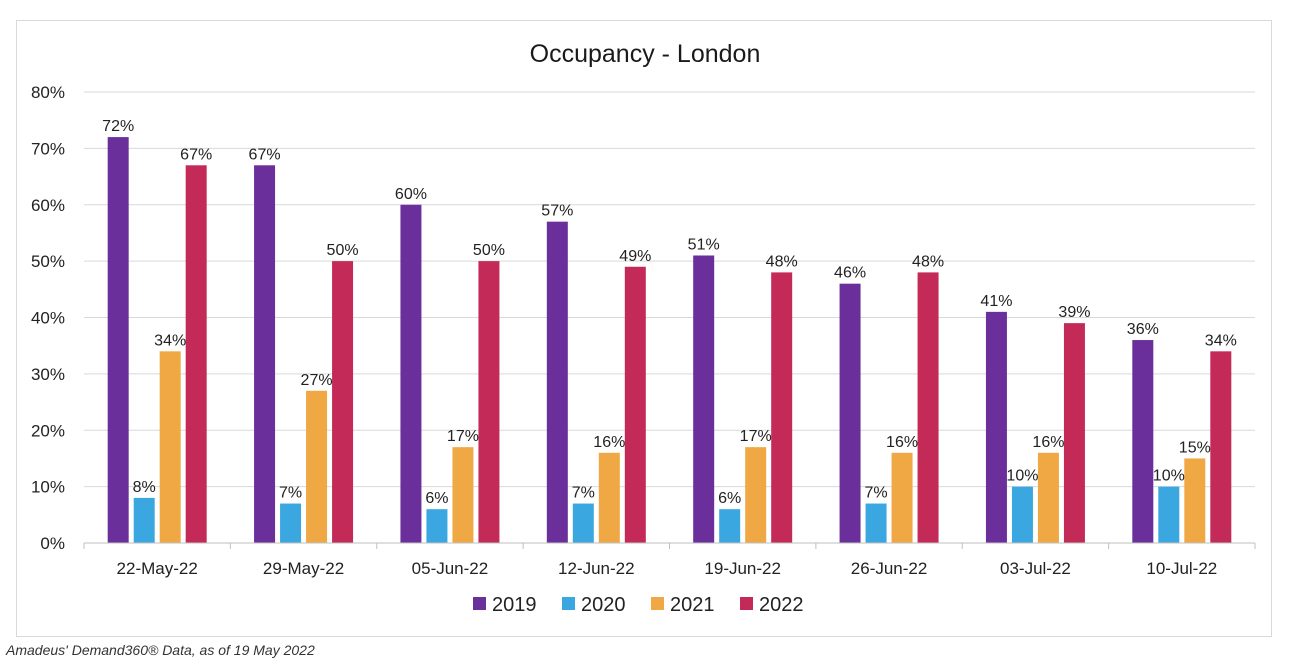  Describe the element at coordinates (568, 603) in the screenshot. I see `legend-swatch-2020` at that location.